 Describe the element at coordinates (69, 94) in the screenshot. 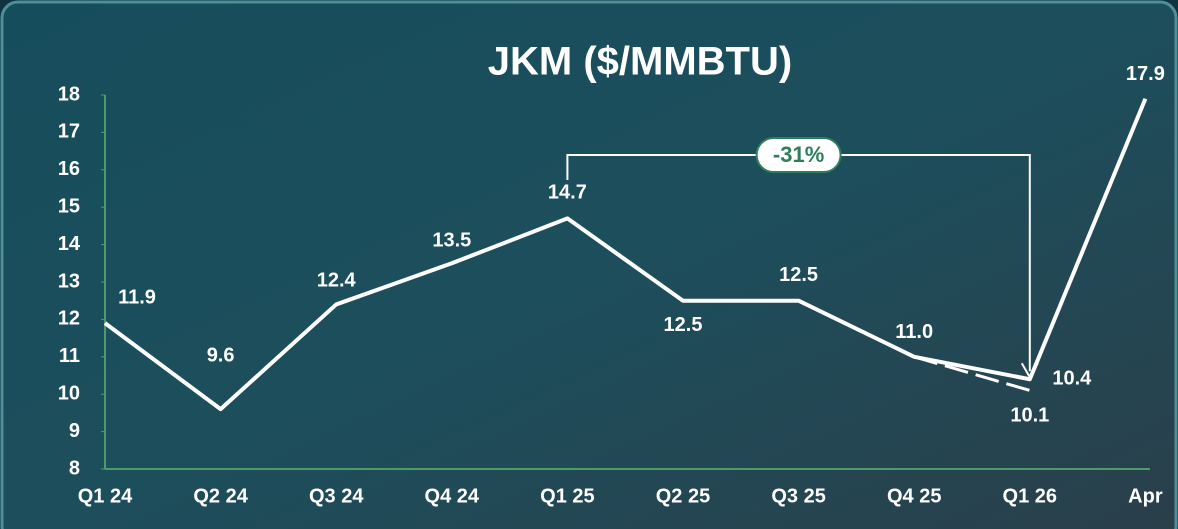

I see `y-tick-label: 18` at that location.